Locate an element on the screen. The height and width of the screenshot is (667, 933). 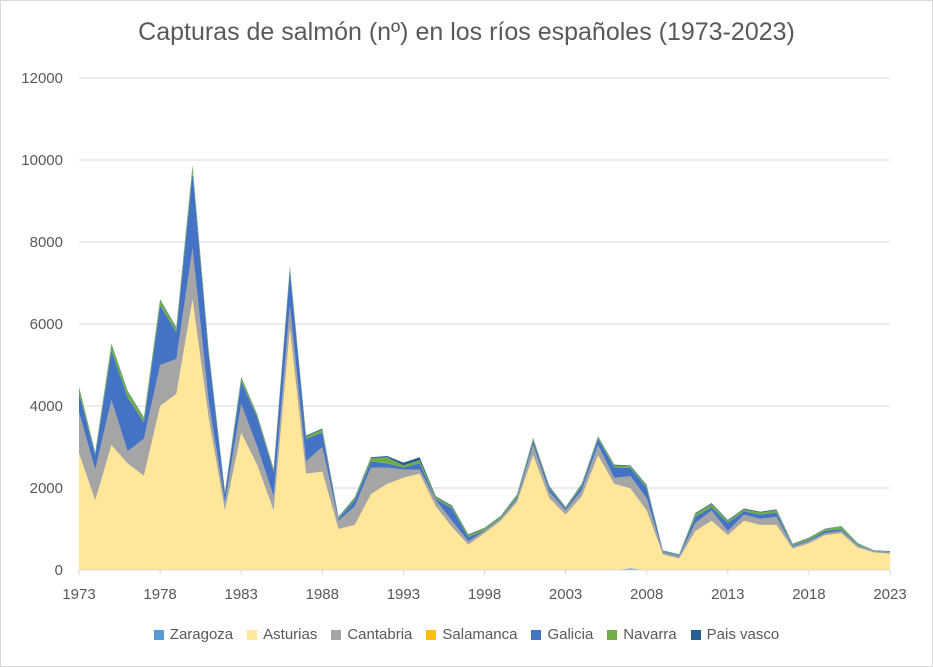
legend-item: Cantabria is located at coordinates (371, 634).